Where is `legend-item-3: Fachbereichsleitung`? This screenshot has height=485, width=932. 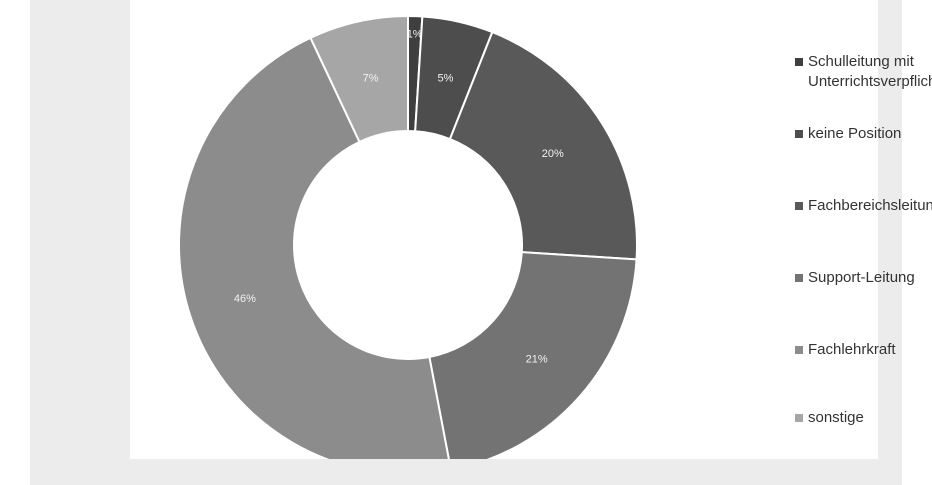 legend-item-3: Fachbereichsleitung is located at coordinates (863, 206).